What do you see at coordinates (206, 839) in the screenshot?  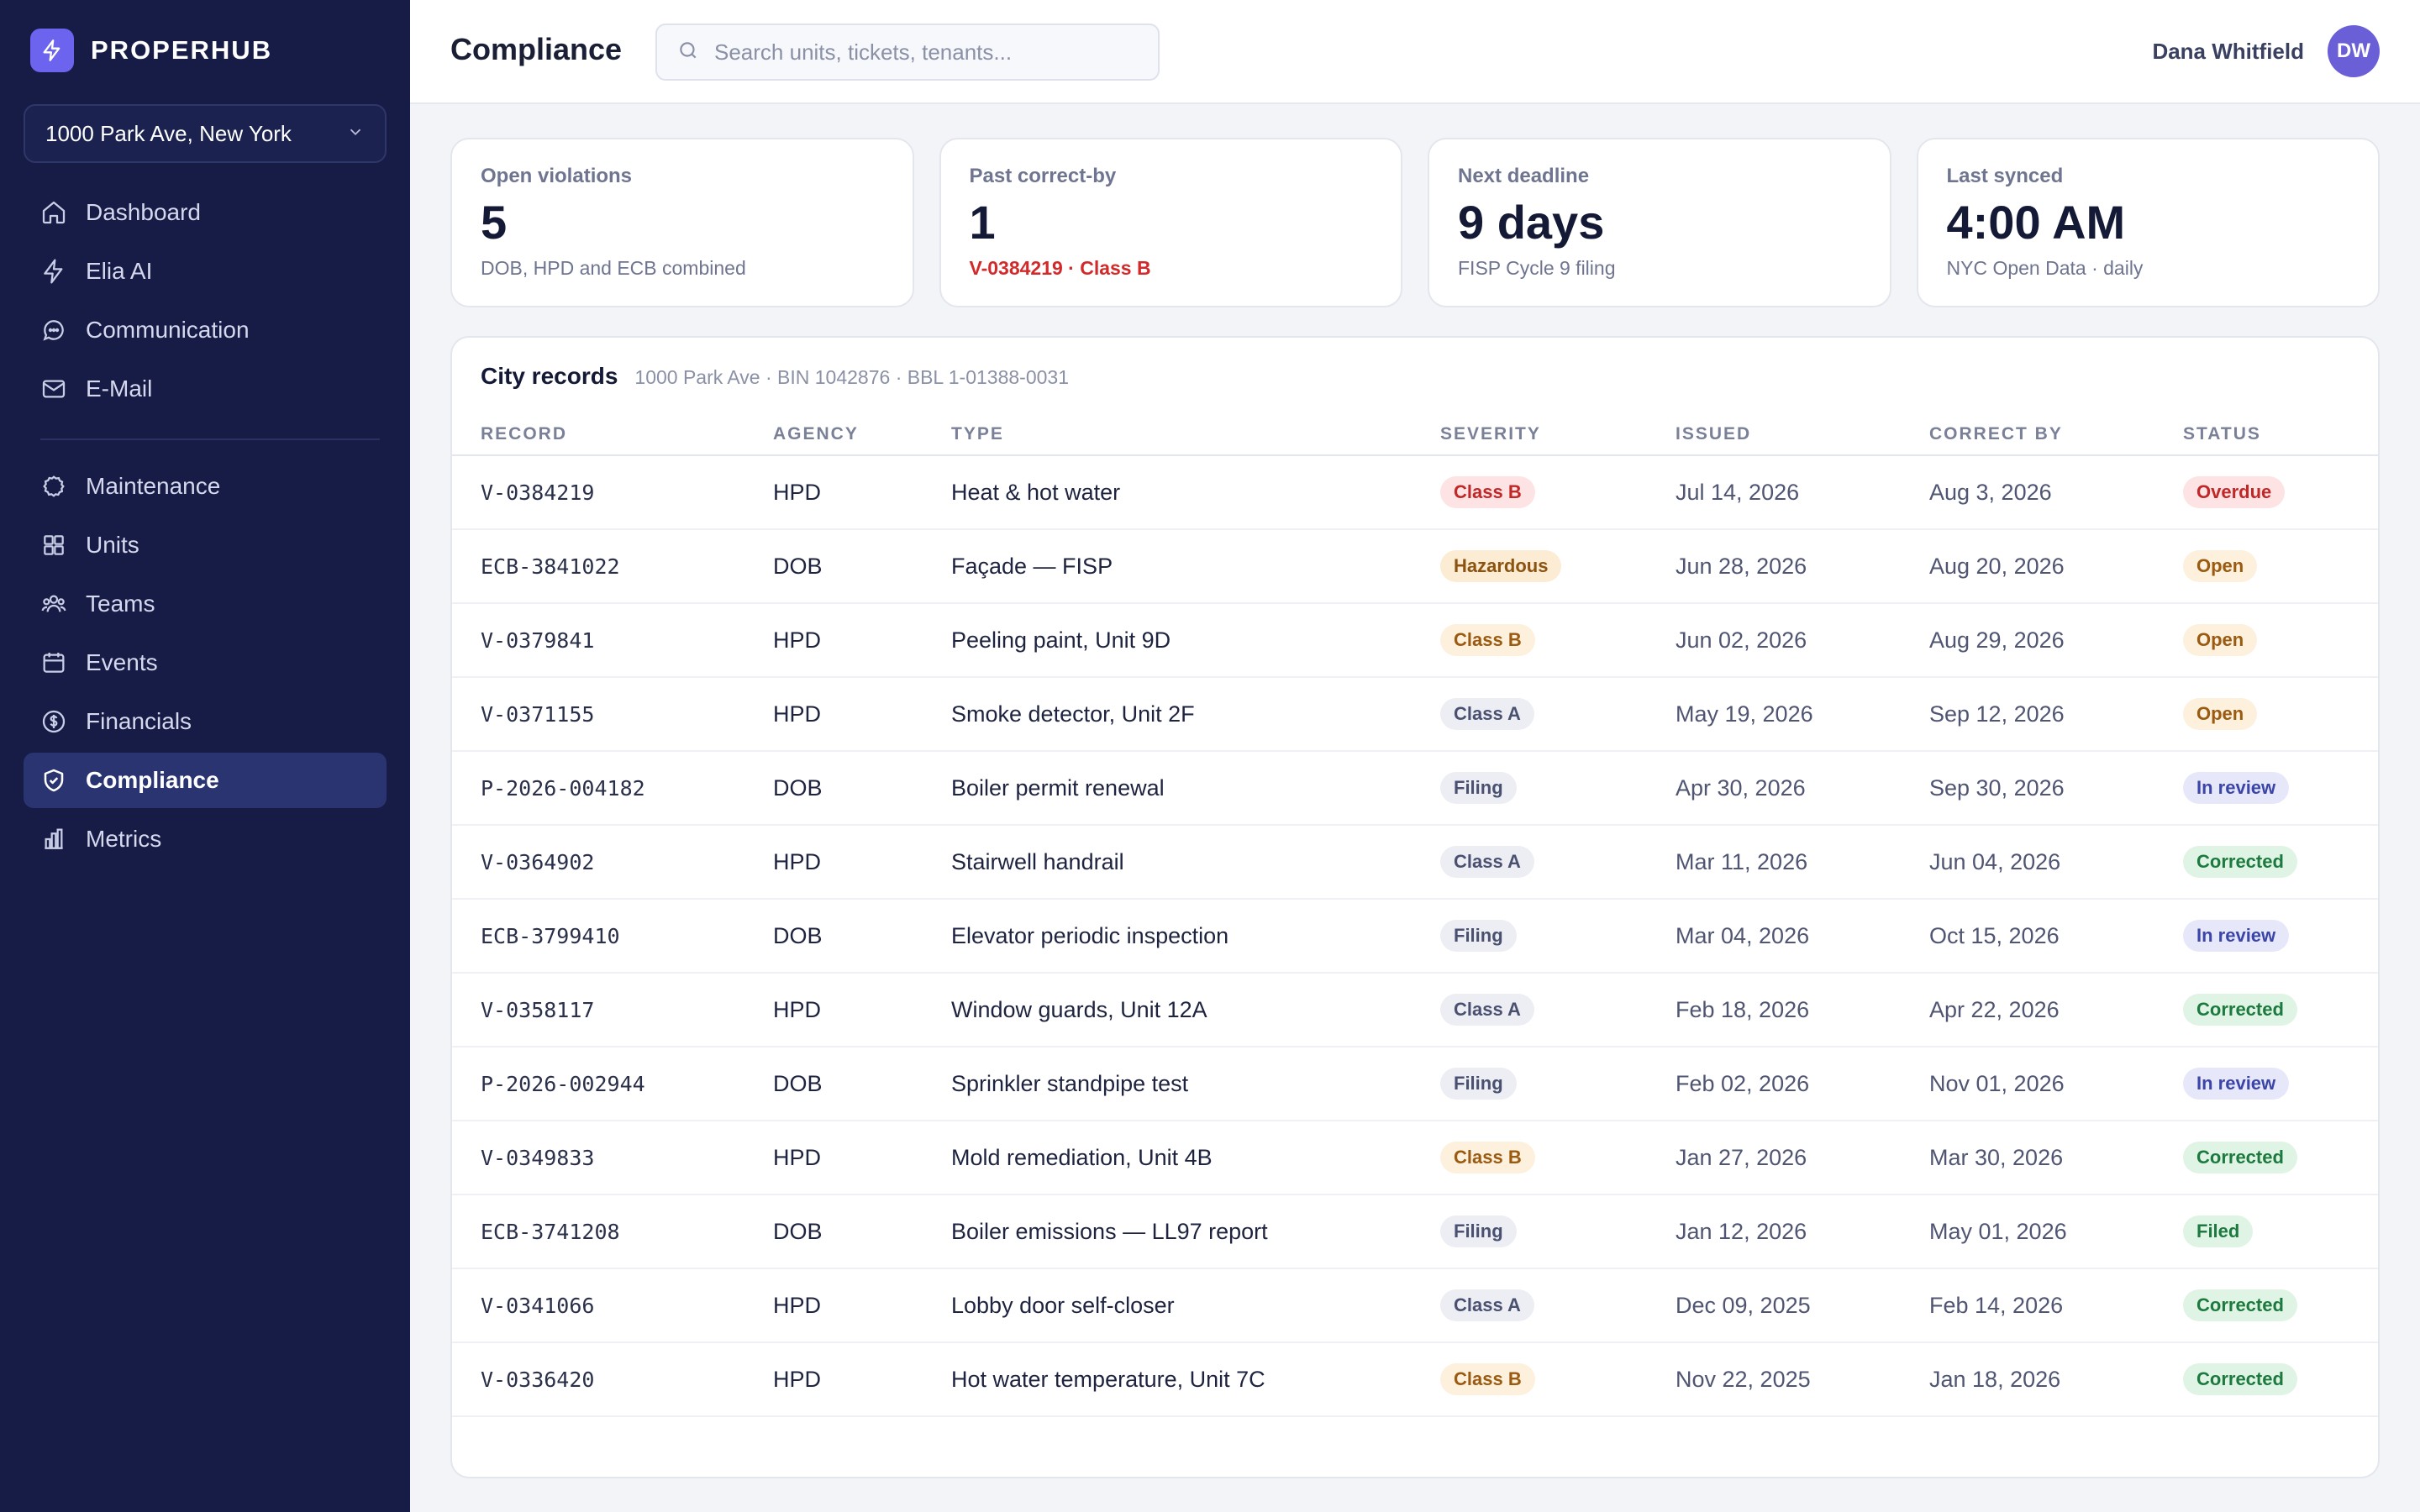 I see `sidebar-item-metrics: Metrics` at bounding box center [206, 839].